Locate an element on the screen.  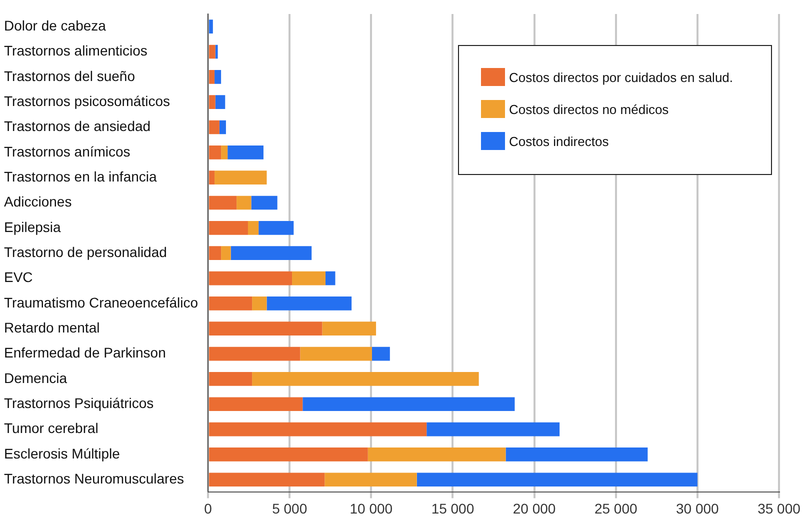
x-tick-label: 20 000 is located at coordinates (534, 508).